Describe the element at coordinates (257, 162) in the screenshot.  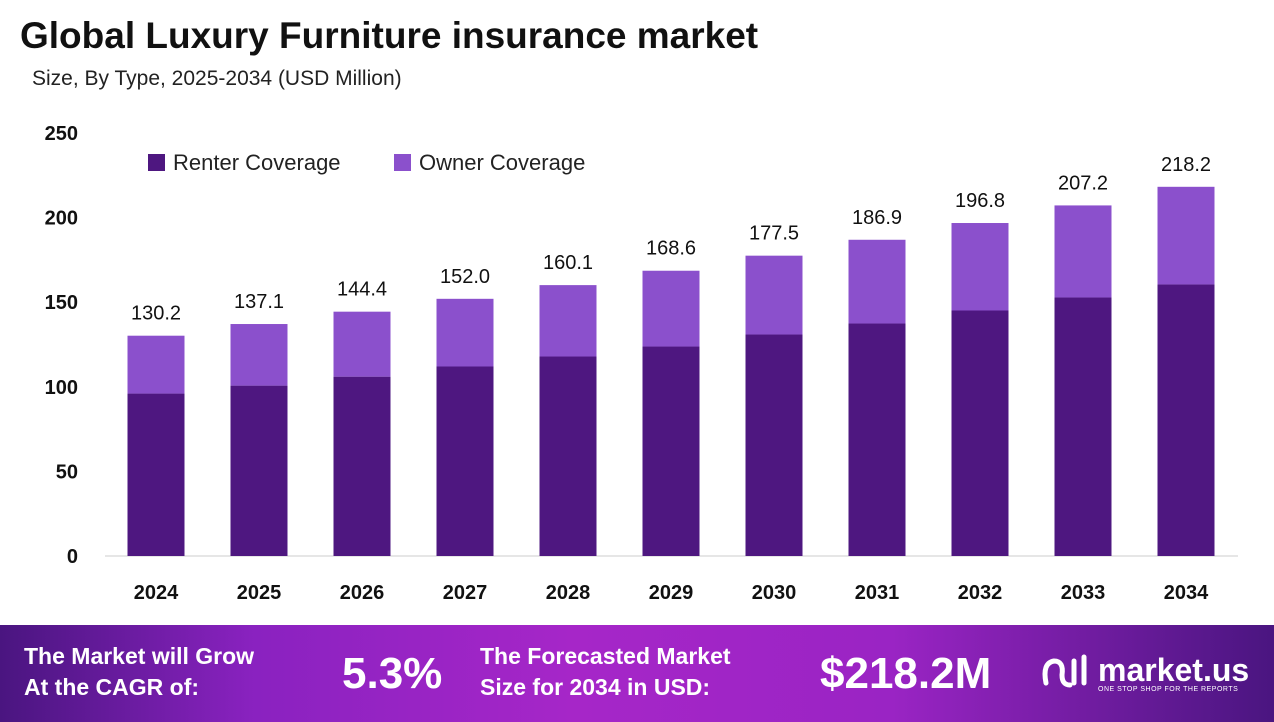
I see `legend-label: Renter Coverage` at that location.